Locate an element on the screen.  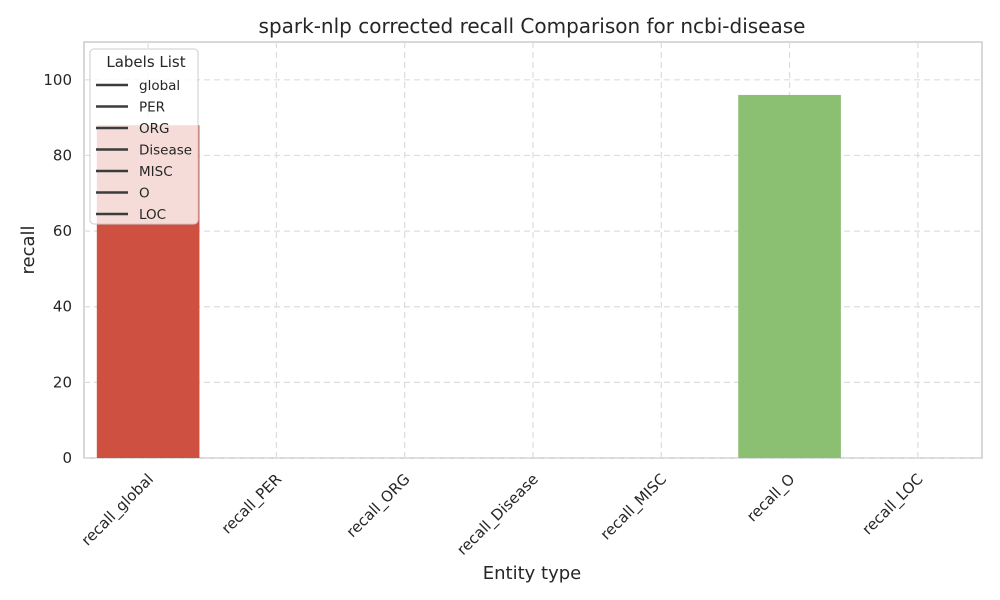
legend-entries: global PER ORG Disease MISC O LOC is located at coordinates (144, 150).